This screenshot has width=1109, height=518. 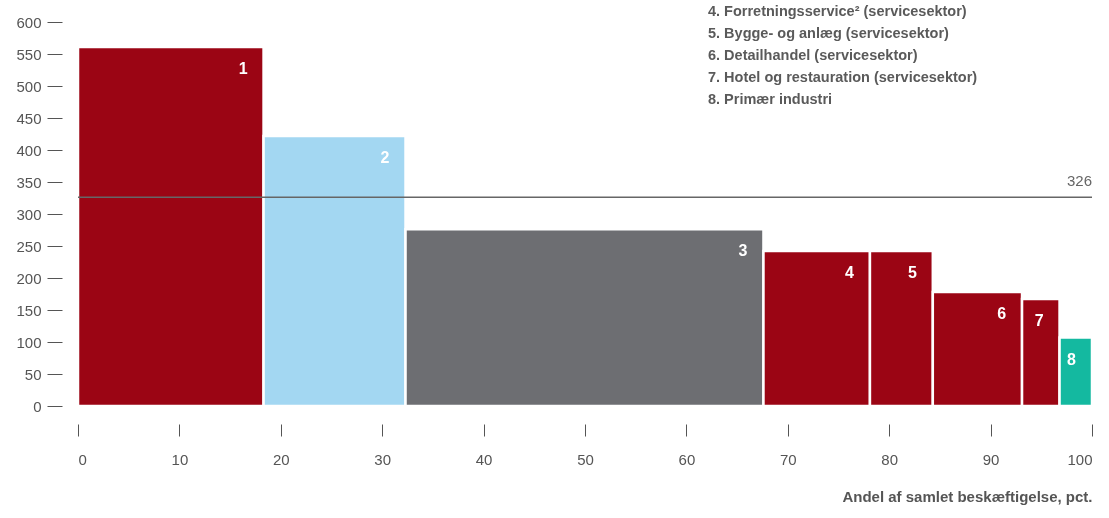 I want to click on annotation: 6. Detailhandel (servicesektor), so click(x=813, y=55).